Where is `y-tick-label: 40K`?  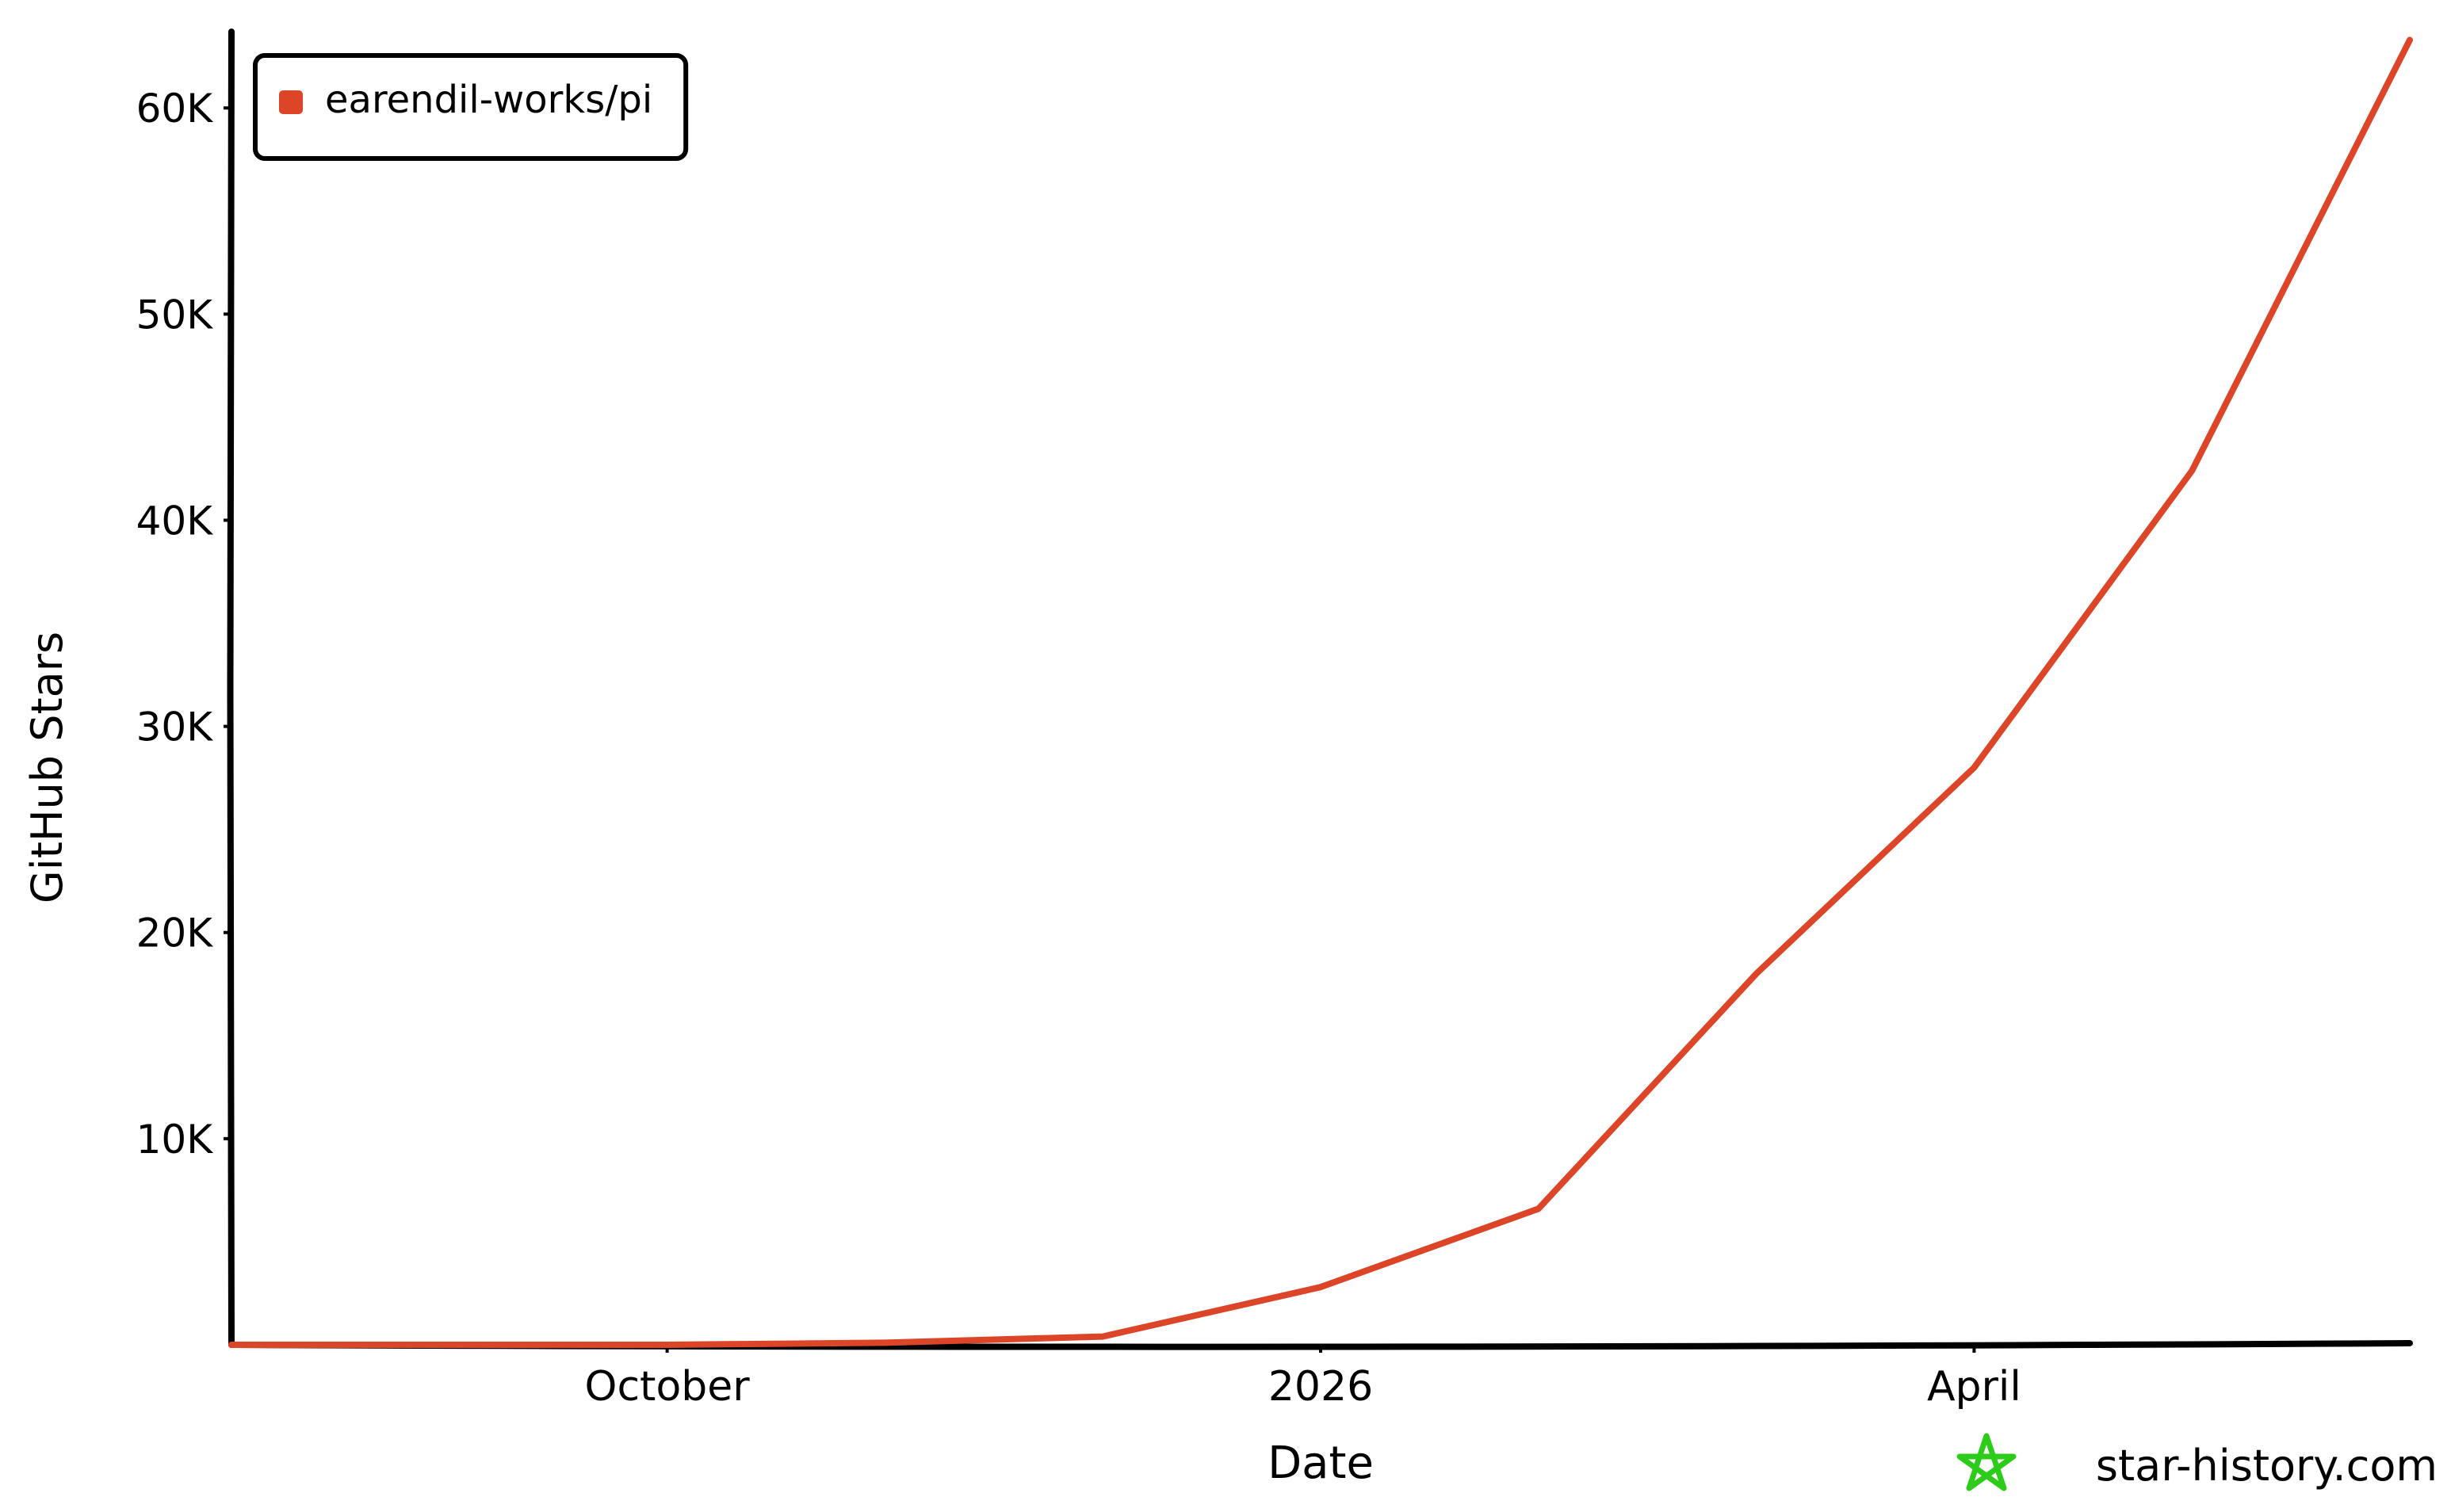
y-tick-label: 40K is located at coordinates (175, 521).